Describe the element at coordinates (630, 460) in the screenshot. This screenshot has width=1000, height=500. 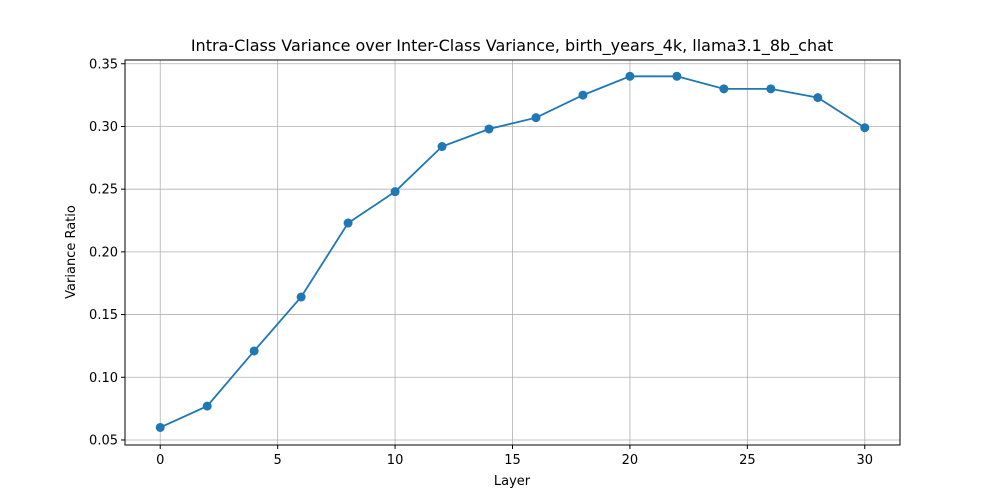
I see `x-tick-label: 20` at that location.